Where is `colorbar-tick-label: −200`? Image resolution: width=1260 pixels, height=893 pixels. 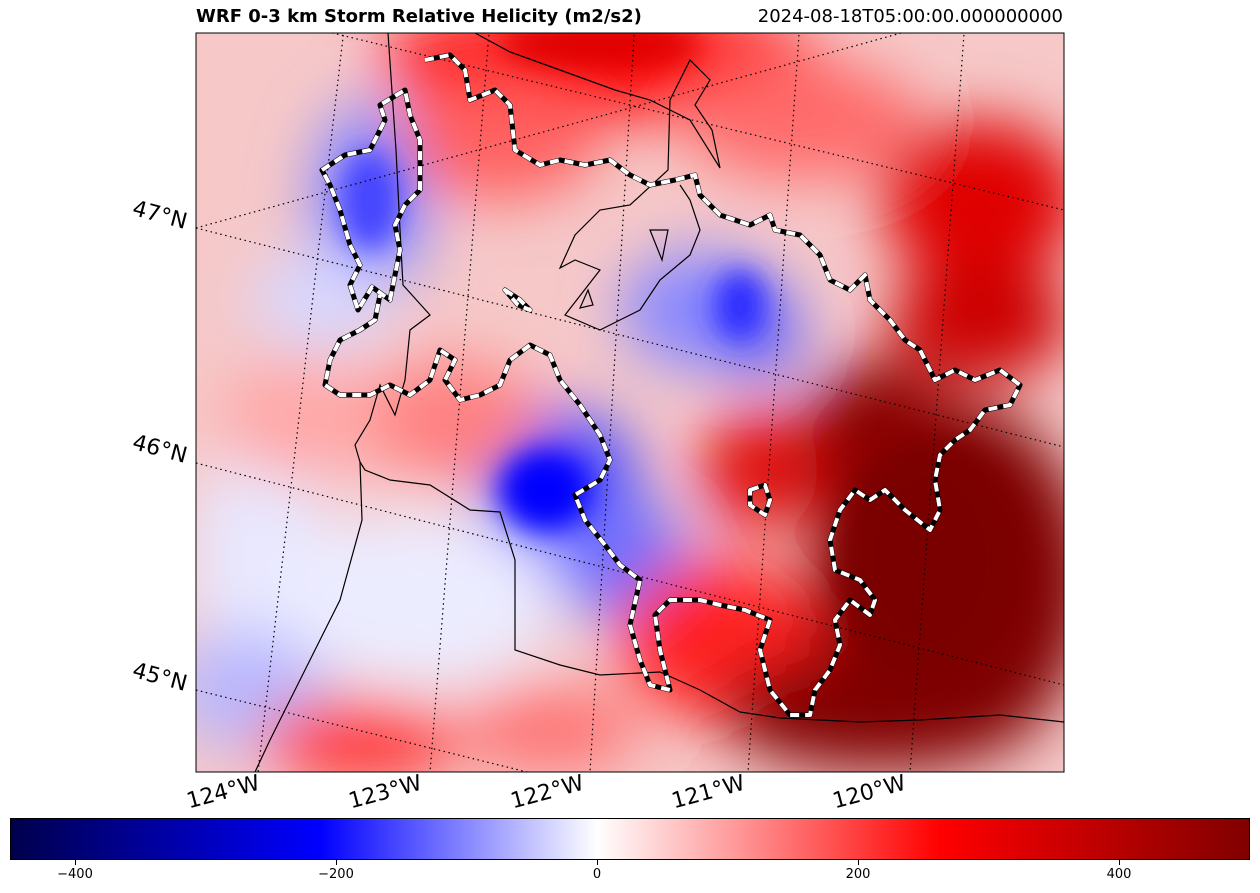 colorbar-tick-label: −200 is located at coordinates (336, 874).